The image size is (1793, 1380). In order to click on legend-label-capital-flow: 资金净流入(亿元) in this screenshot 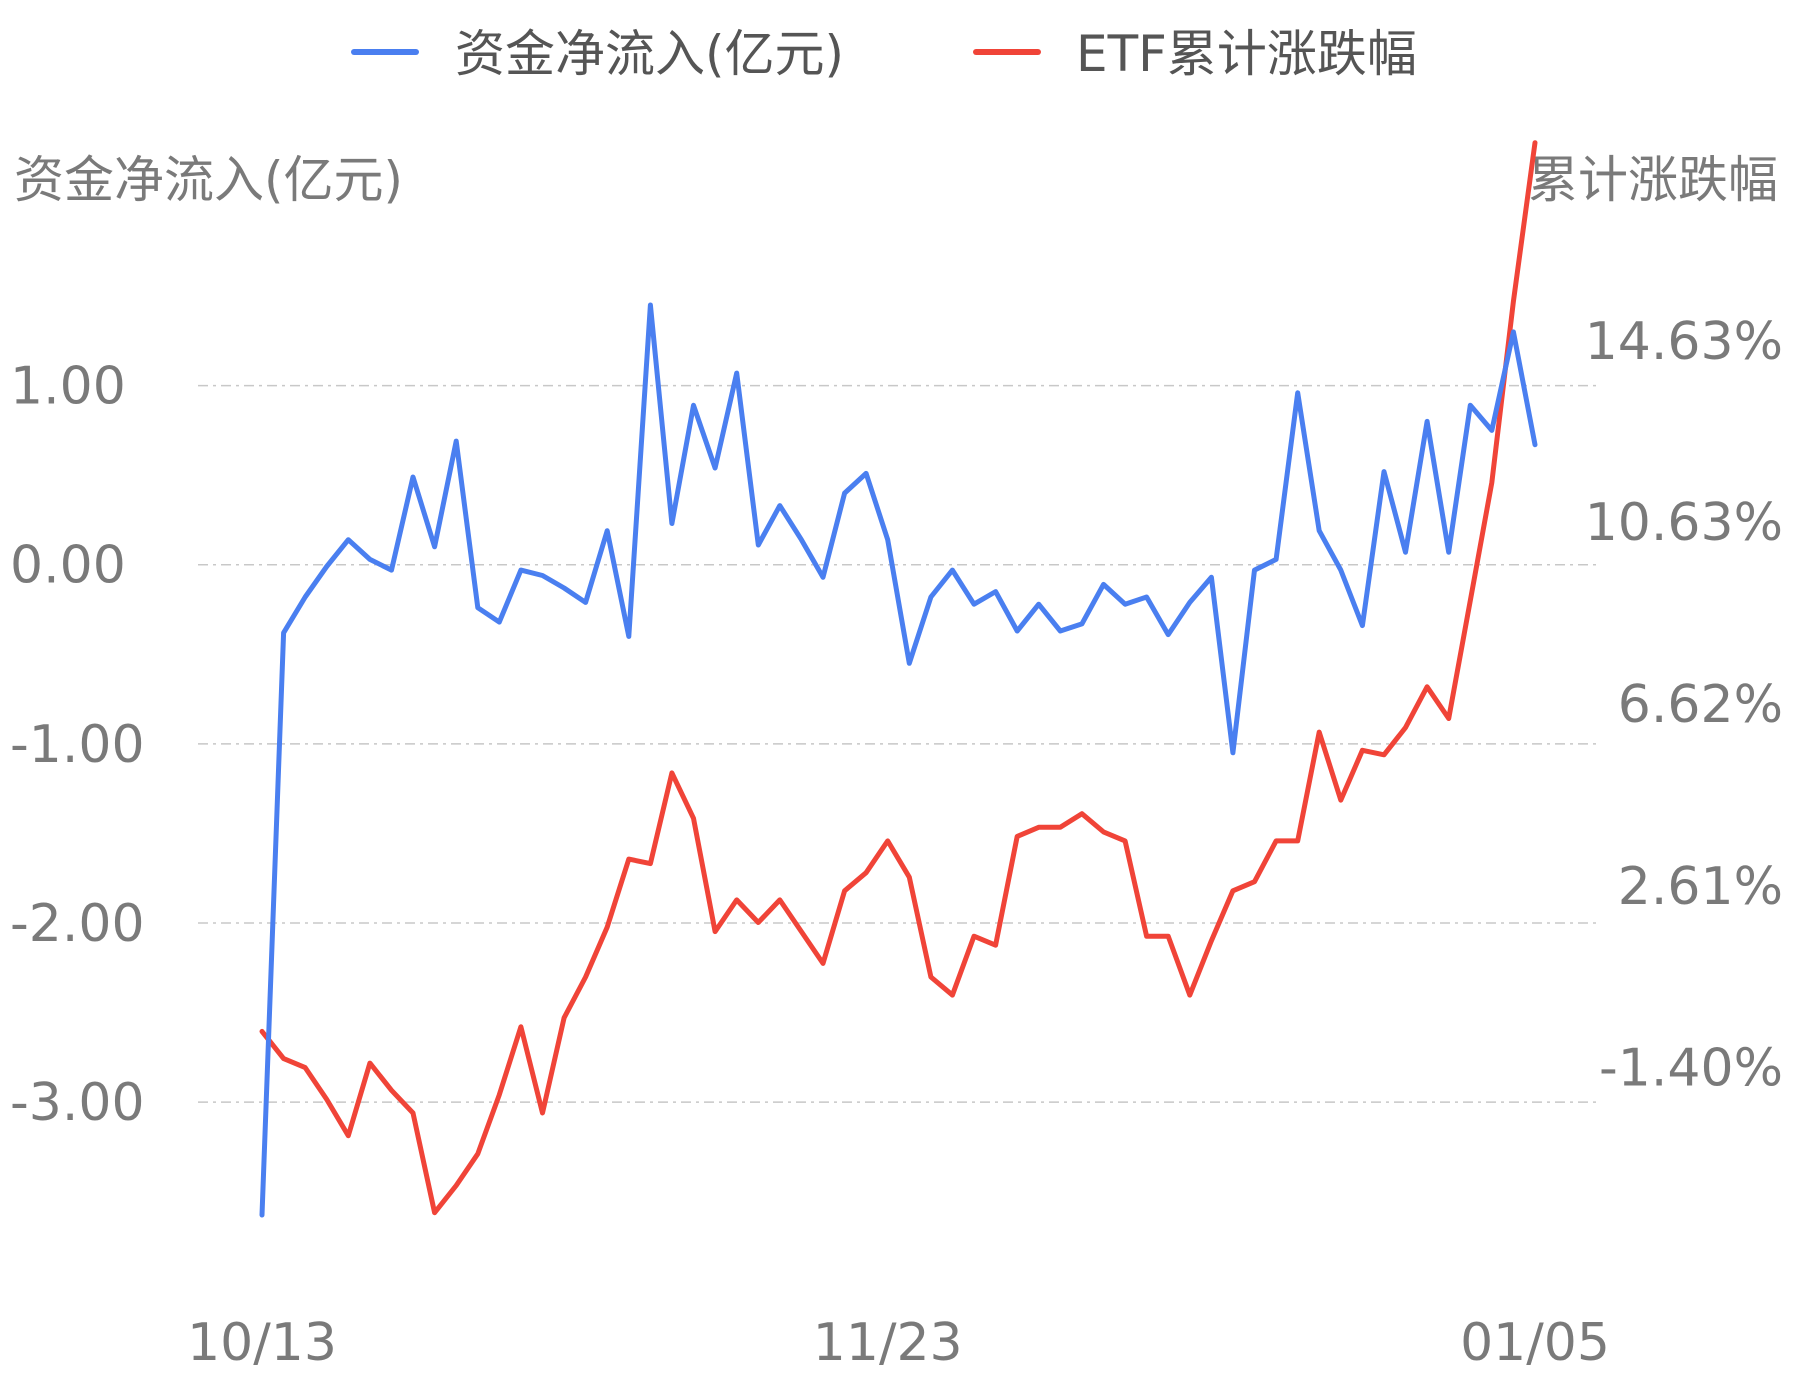, I will do `click(649, 54)`.